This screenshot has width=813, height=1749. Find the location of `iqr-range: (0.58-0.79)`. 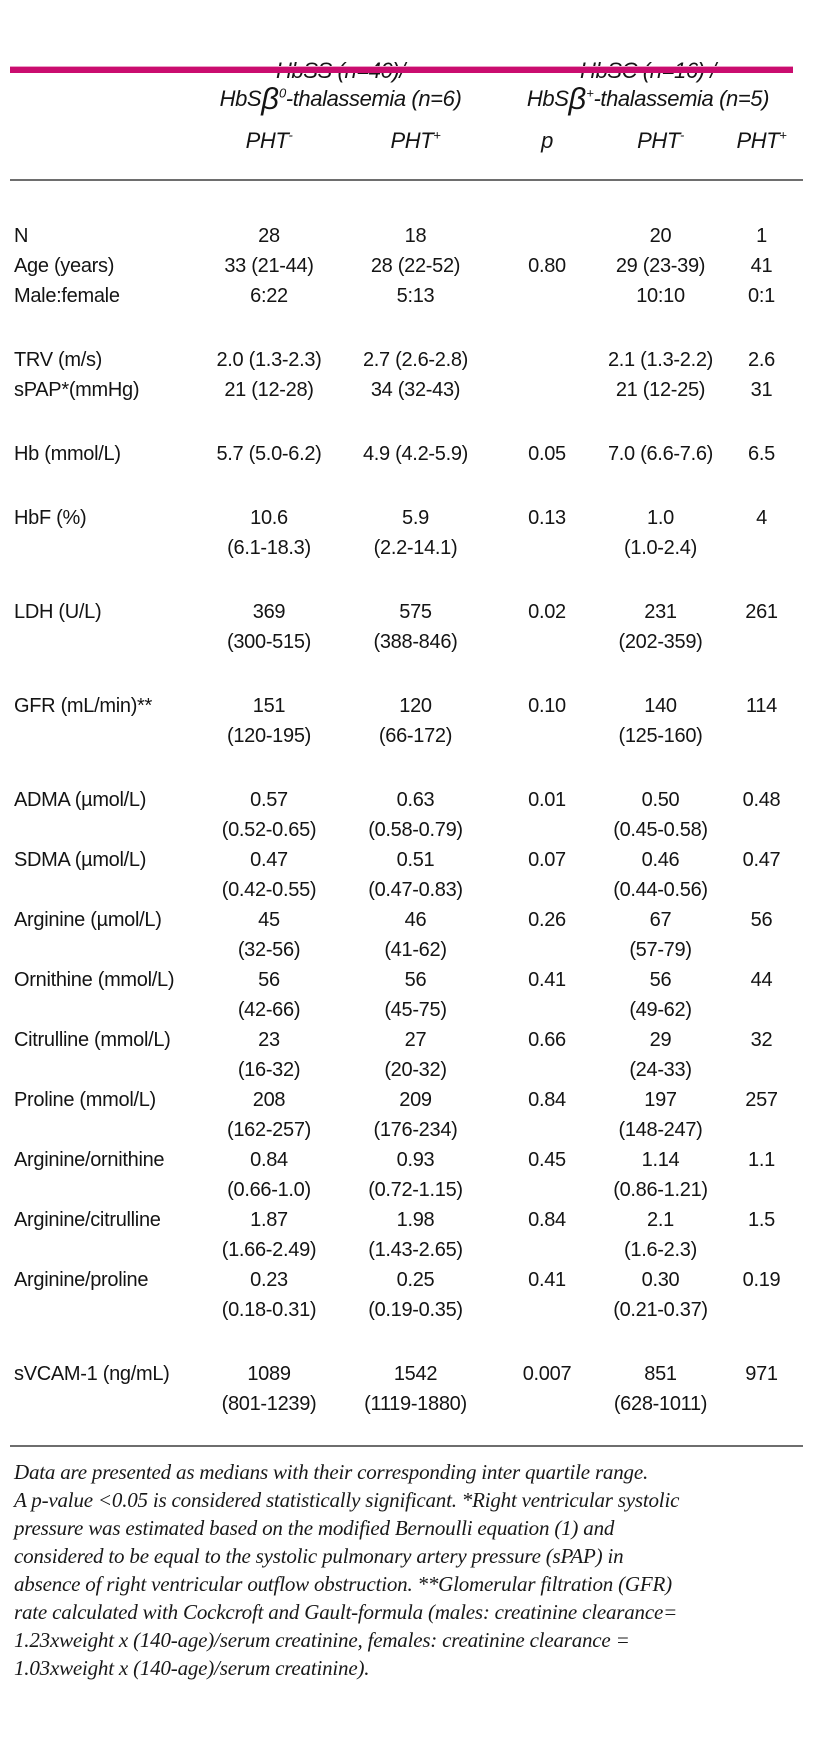

iqr-range: (0.58-0.79) is located at coordinates (415, 830).